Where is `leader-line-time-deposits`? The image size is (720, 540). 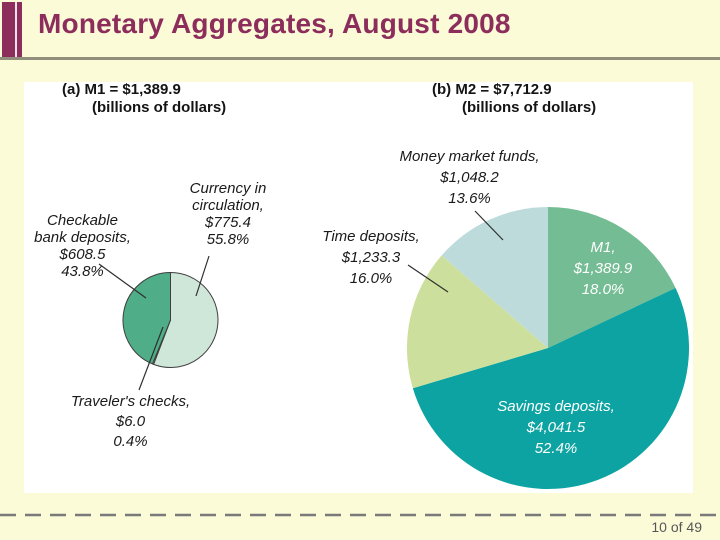 leader-line-time-deposits is located at coordinates (428, 278).